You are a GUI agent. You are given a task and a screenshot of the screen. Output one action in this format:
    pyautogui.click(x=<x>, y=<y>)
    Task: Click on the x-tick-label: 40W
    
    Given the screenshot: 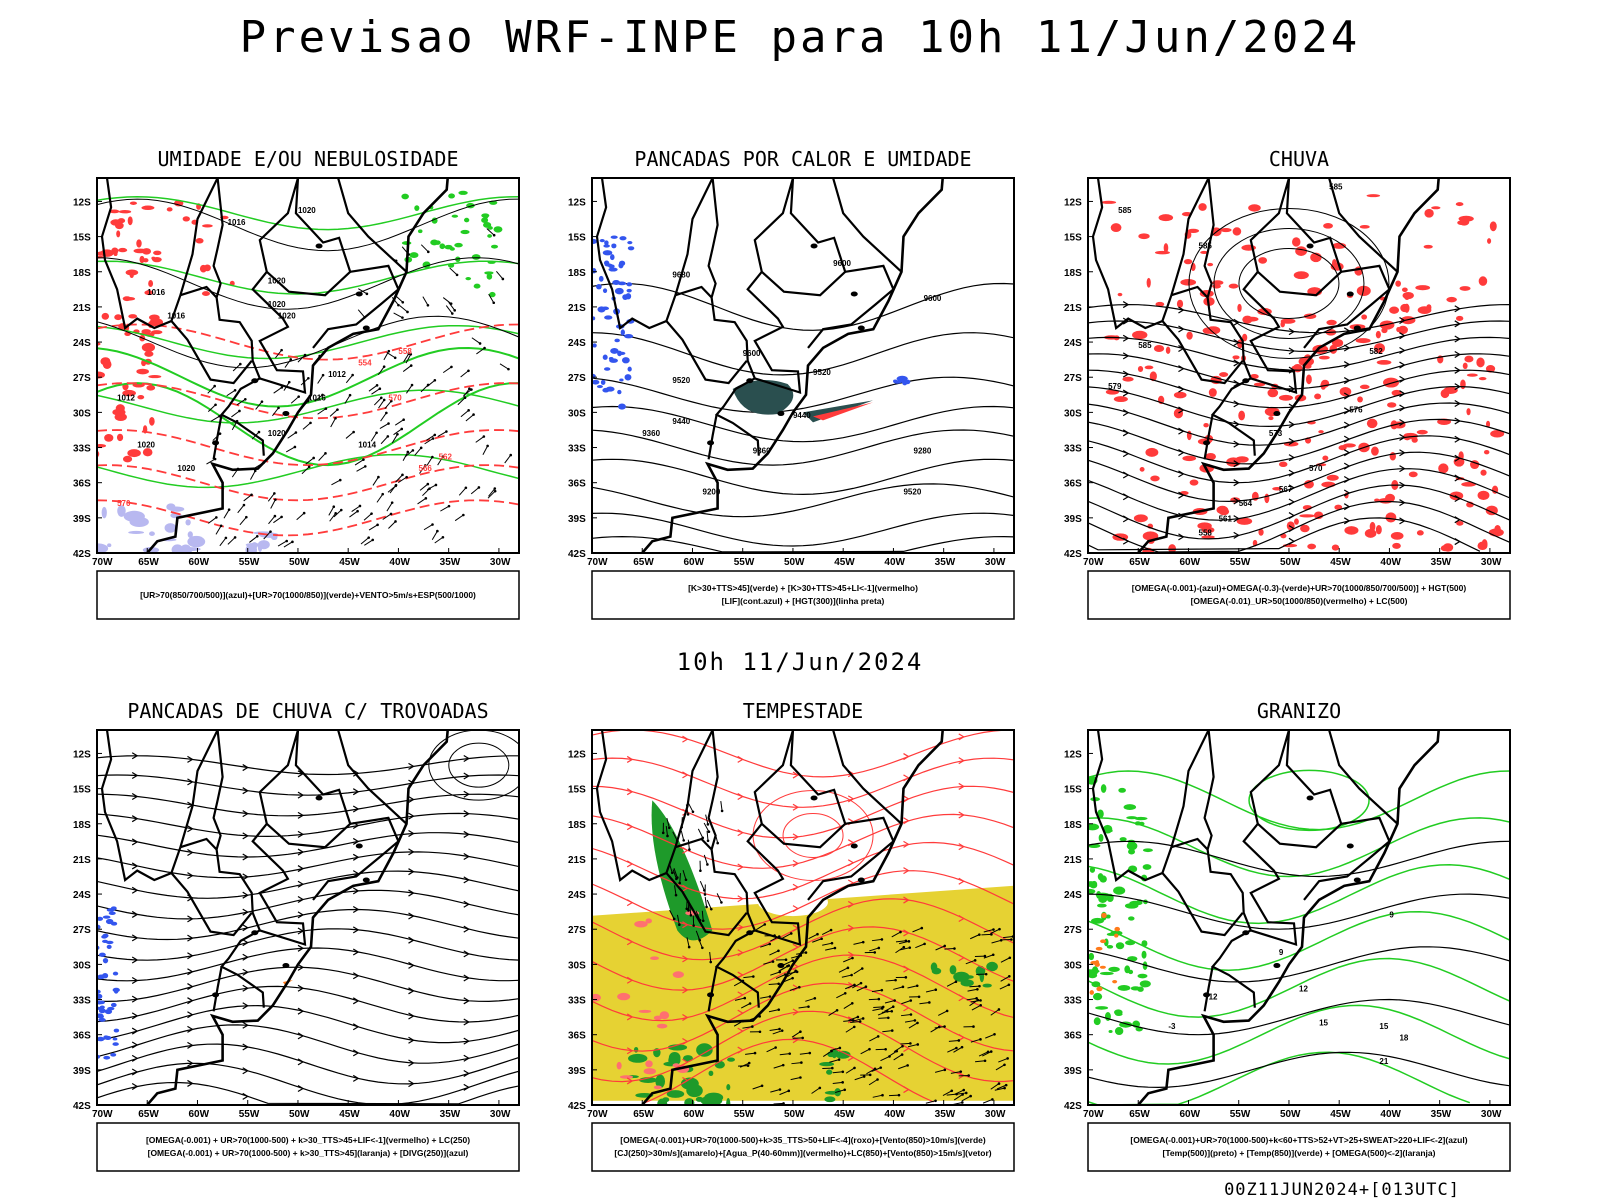 What is the action you would take?
    pyautogui.click(x=894, y=1114)
    